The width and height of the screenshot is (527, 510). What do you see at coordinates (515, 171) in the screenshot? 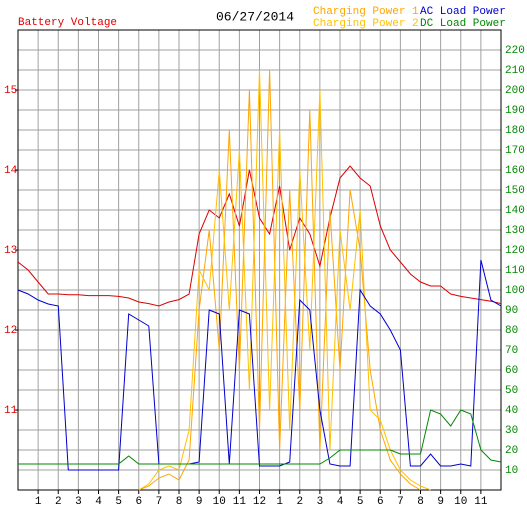
I see `y2-tick-label: 160` at bounding box center [515, 171].